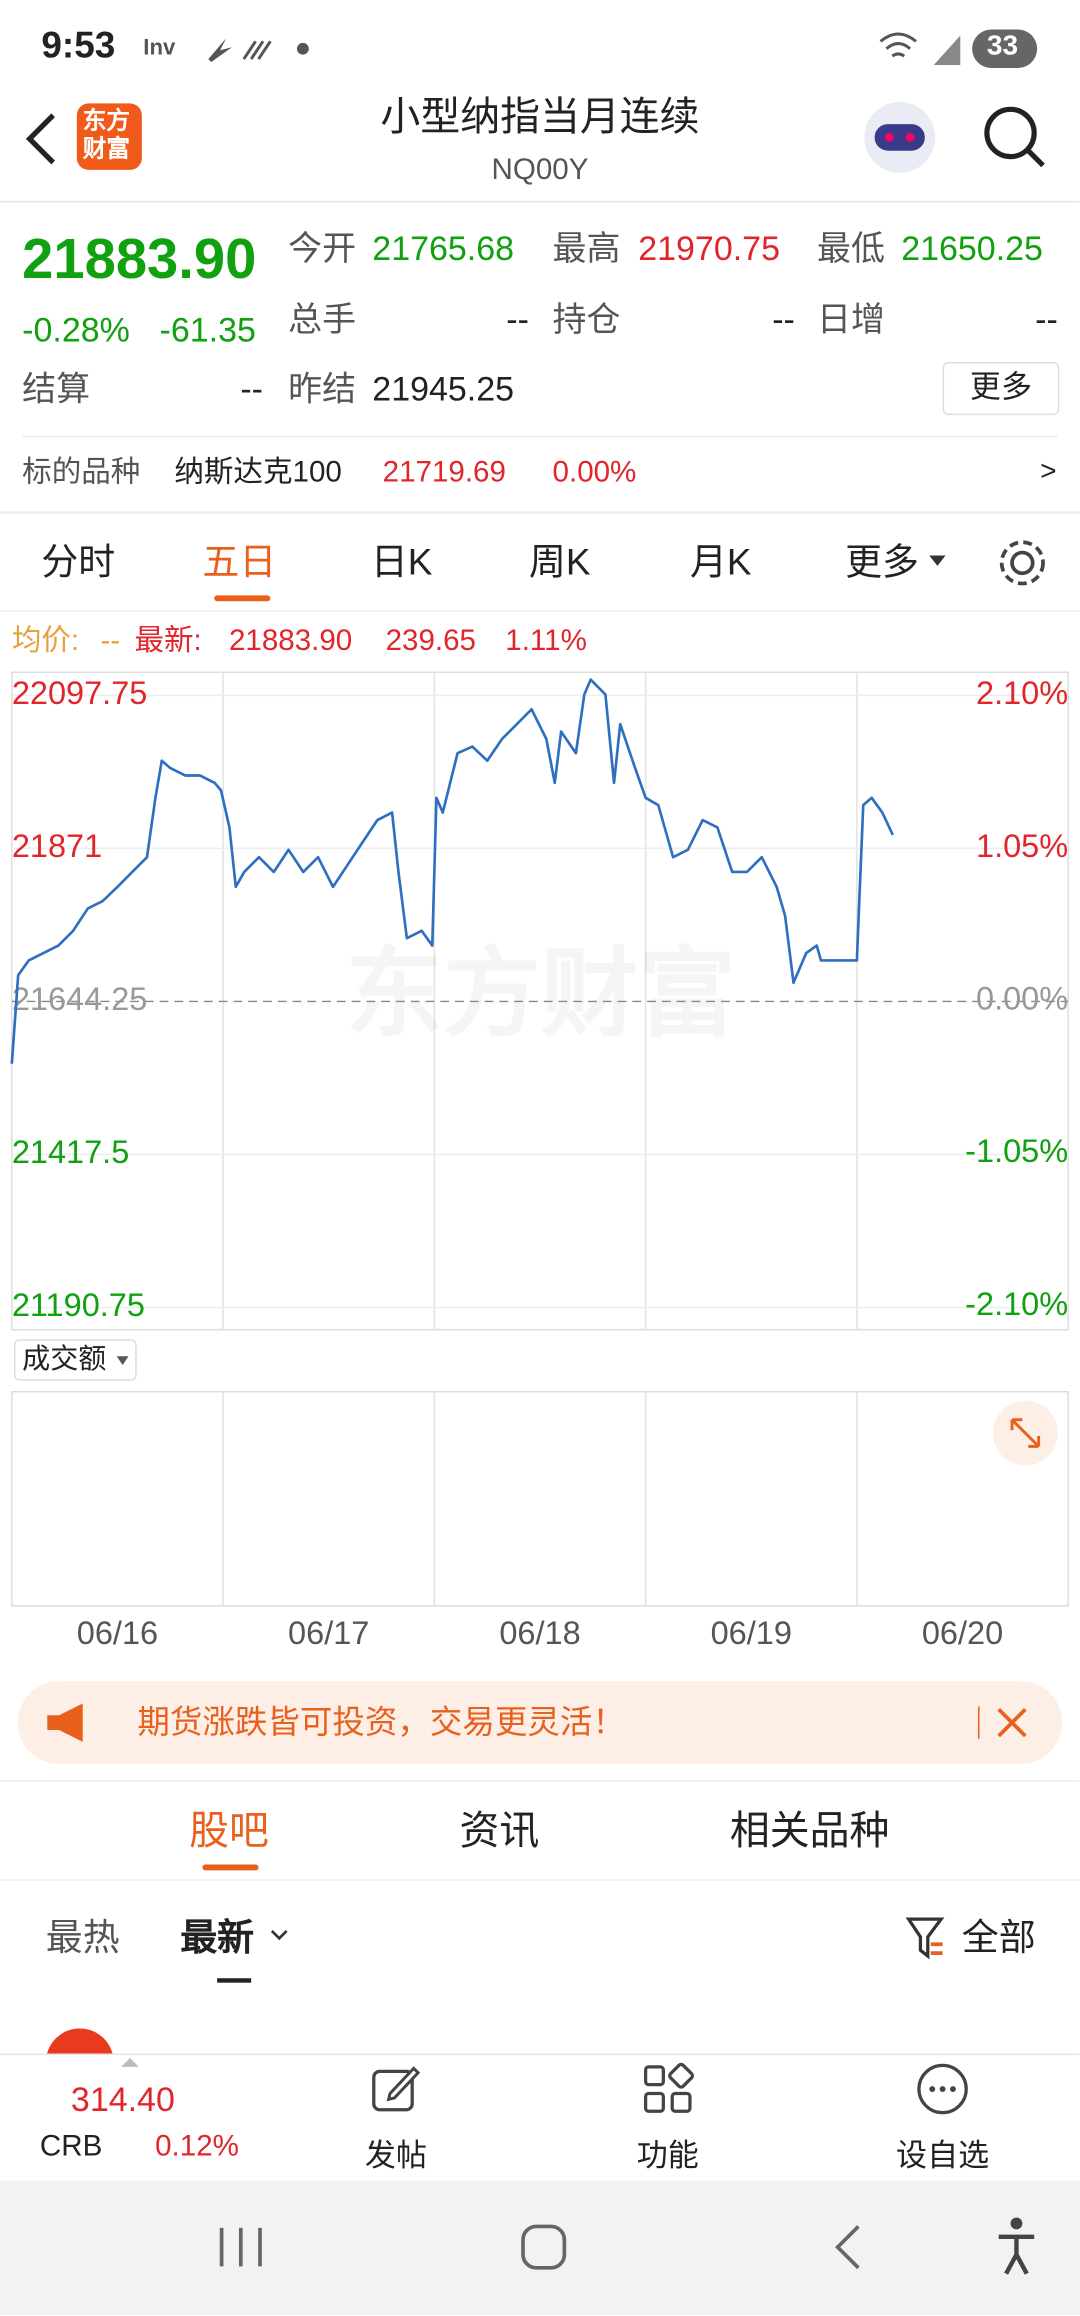 The height and width of the screenshot is (2316, 1080). What do you see at coordinates (226, 49) in the screenshot?
I see `status-icons: Inv` at bounding box center [226, 49].